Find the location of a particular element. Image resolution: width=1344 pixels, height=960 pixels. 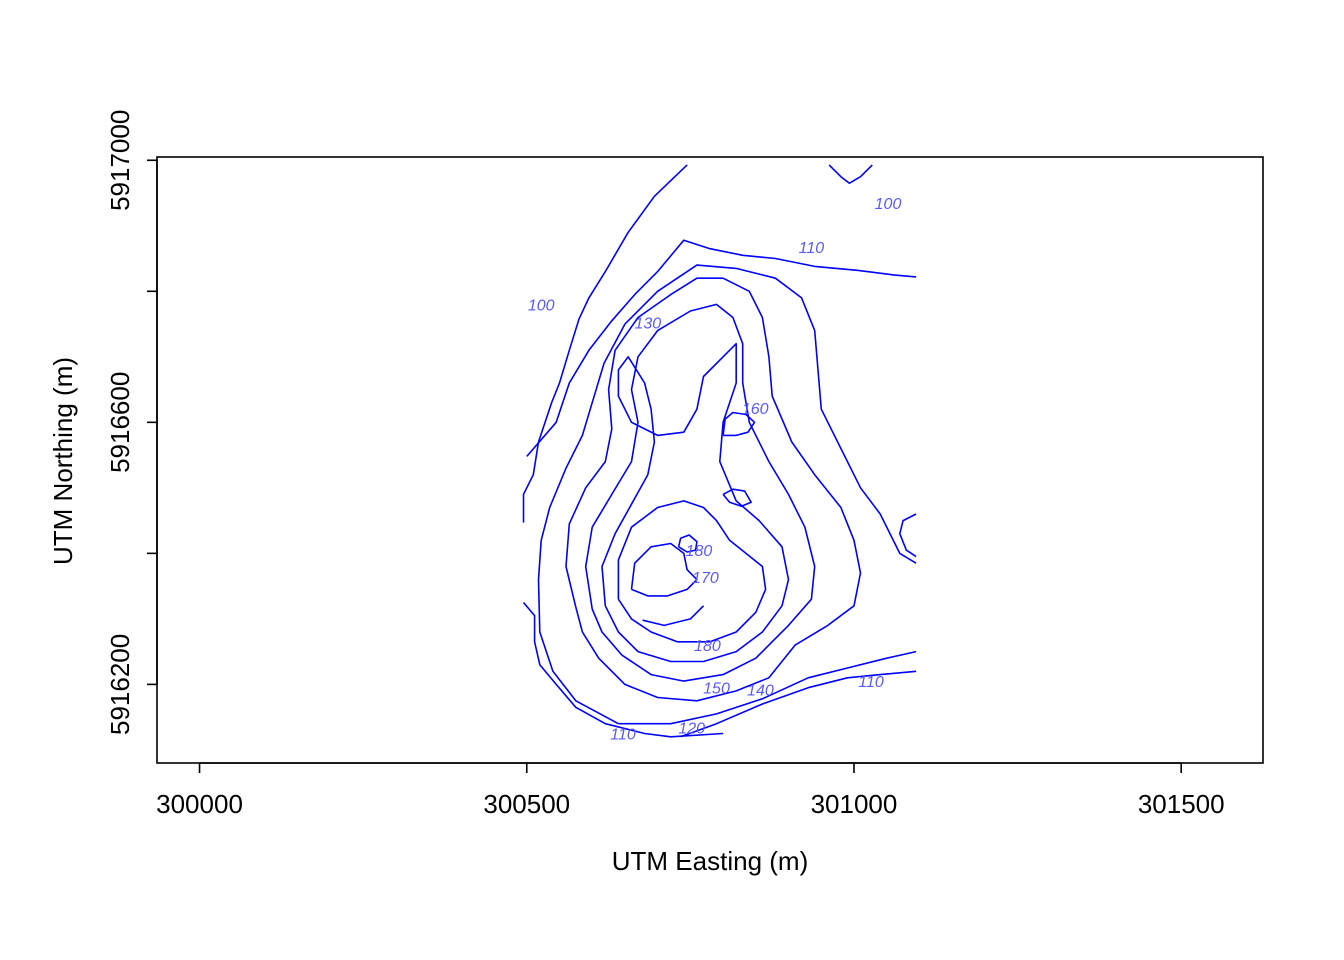

x-axis-title: UTM Easting (m) is located at coordinates (710, 861).